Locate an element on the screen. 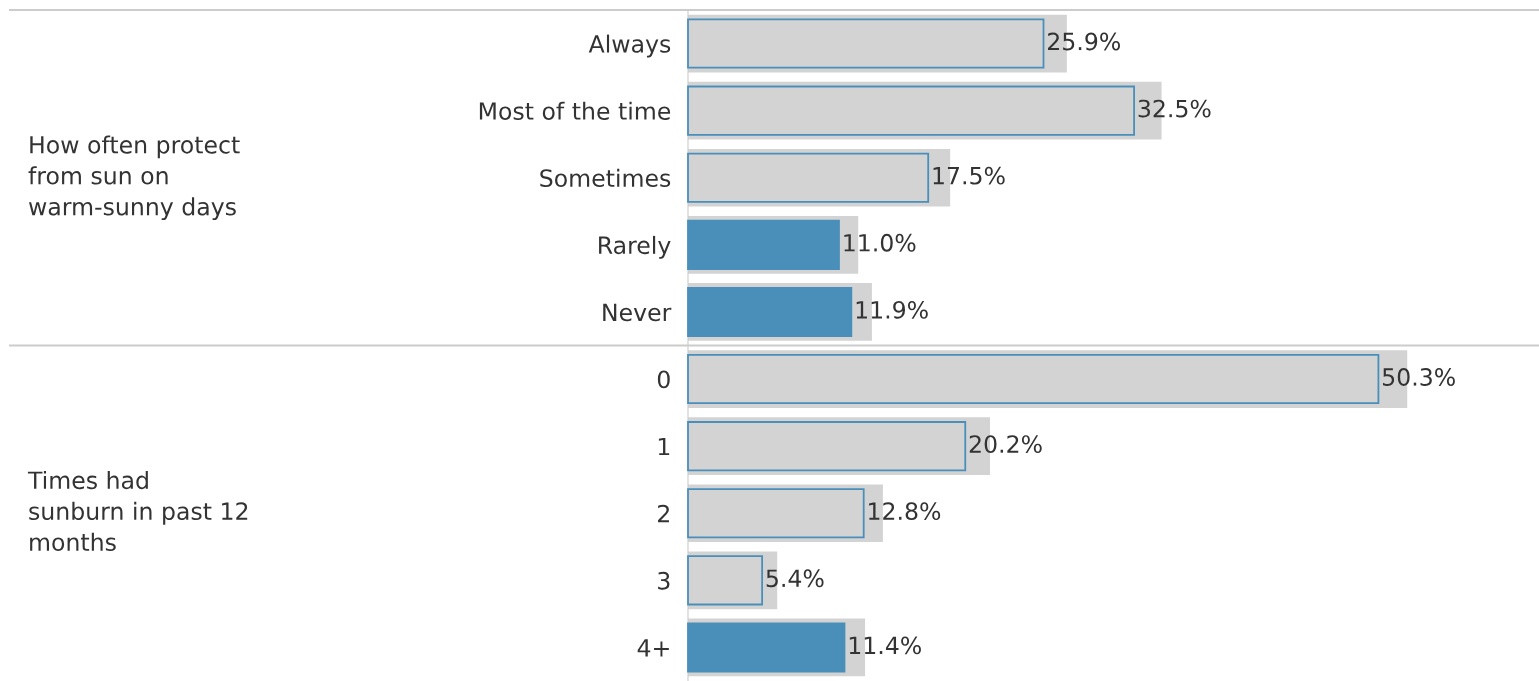 This screenshot has height=681, width=1539. data-label: 17.5% is located at coordinates (969, 175).